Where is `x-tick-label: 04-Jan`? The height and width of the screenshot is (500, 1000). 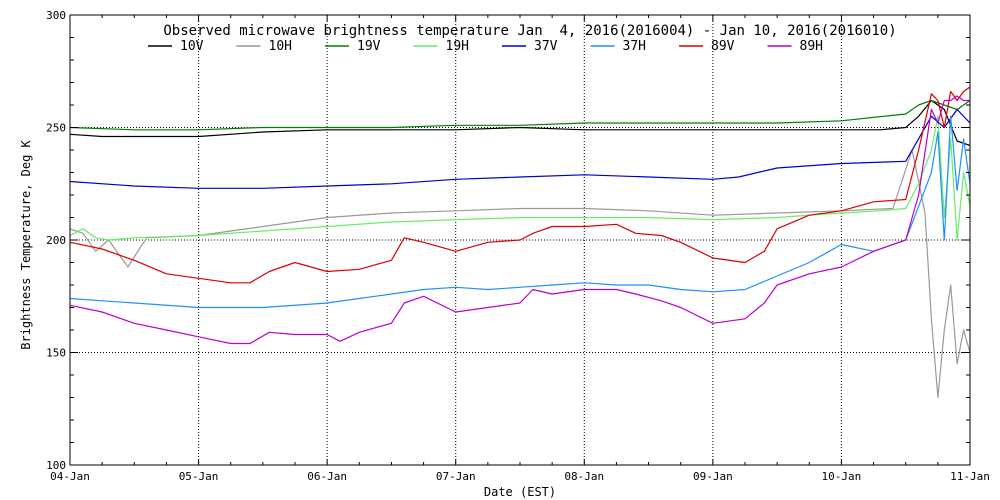
x-tick-label: 04-Jan is located at coordinates (70, 476).